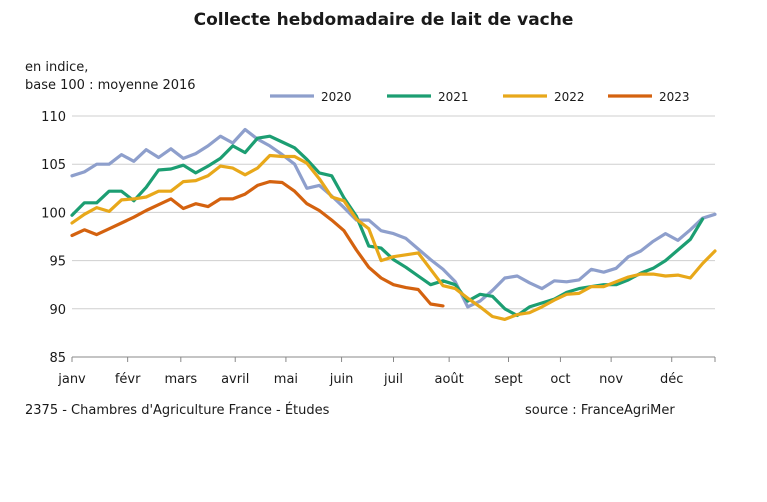 This screenshot has height=502, width=767. I want to click on x-tick-label-7: août, so click(449, 379).